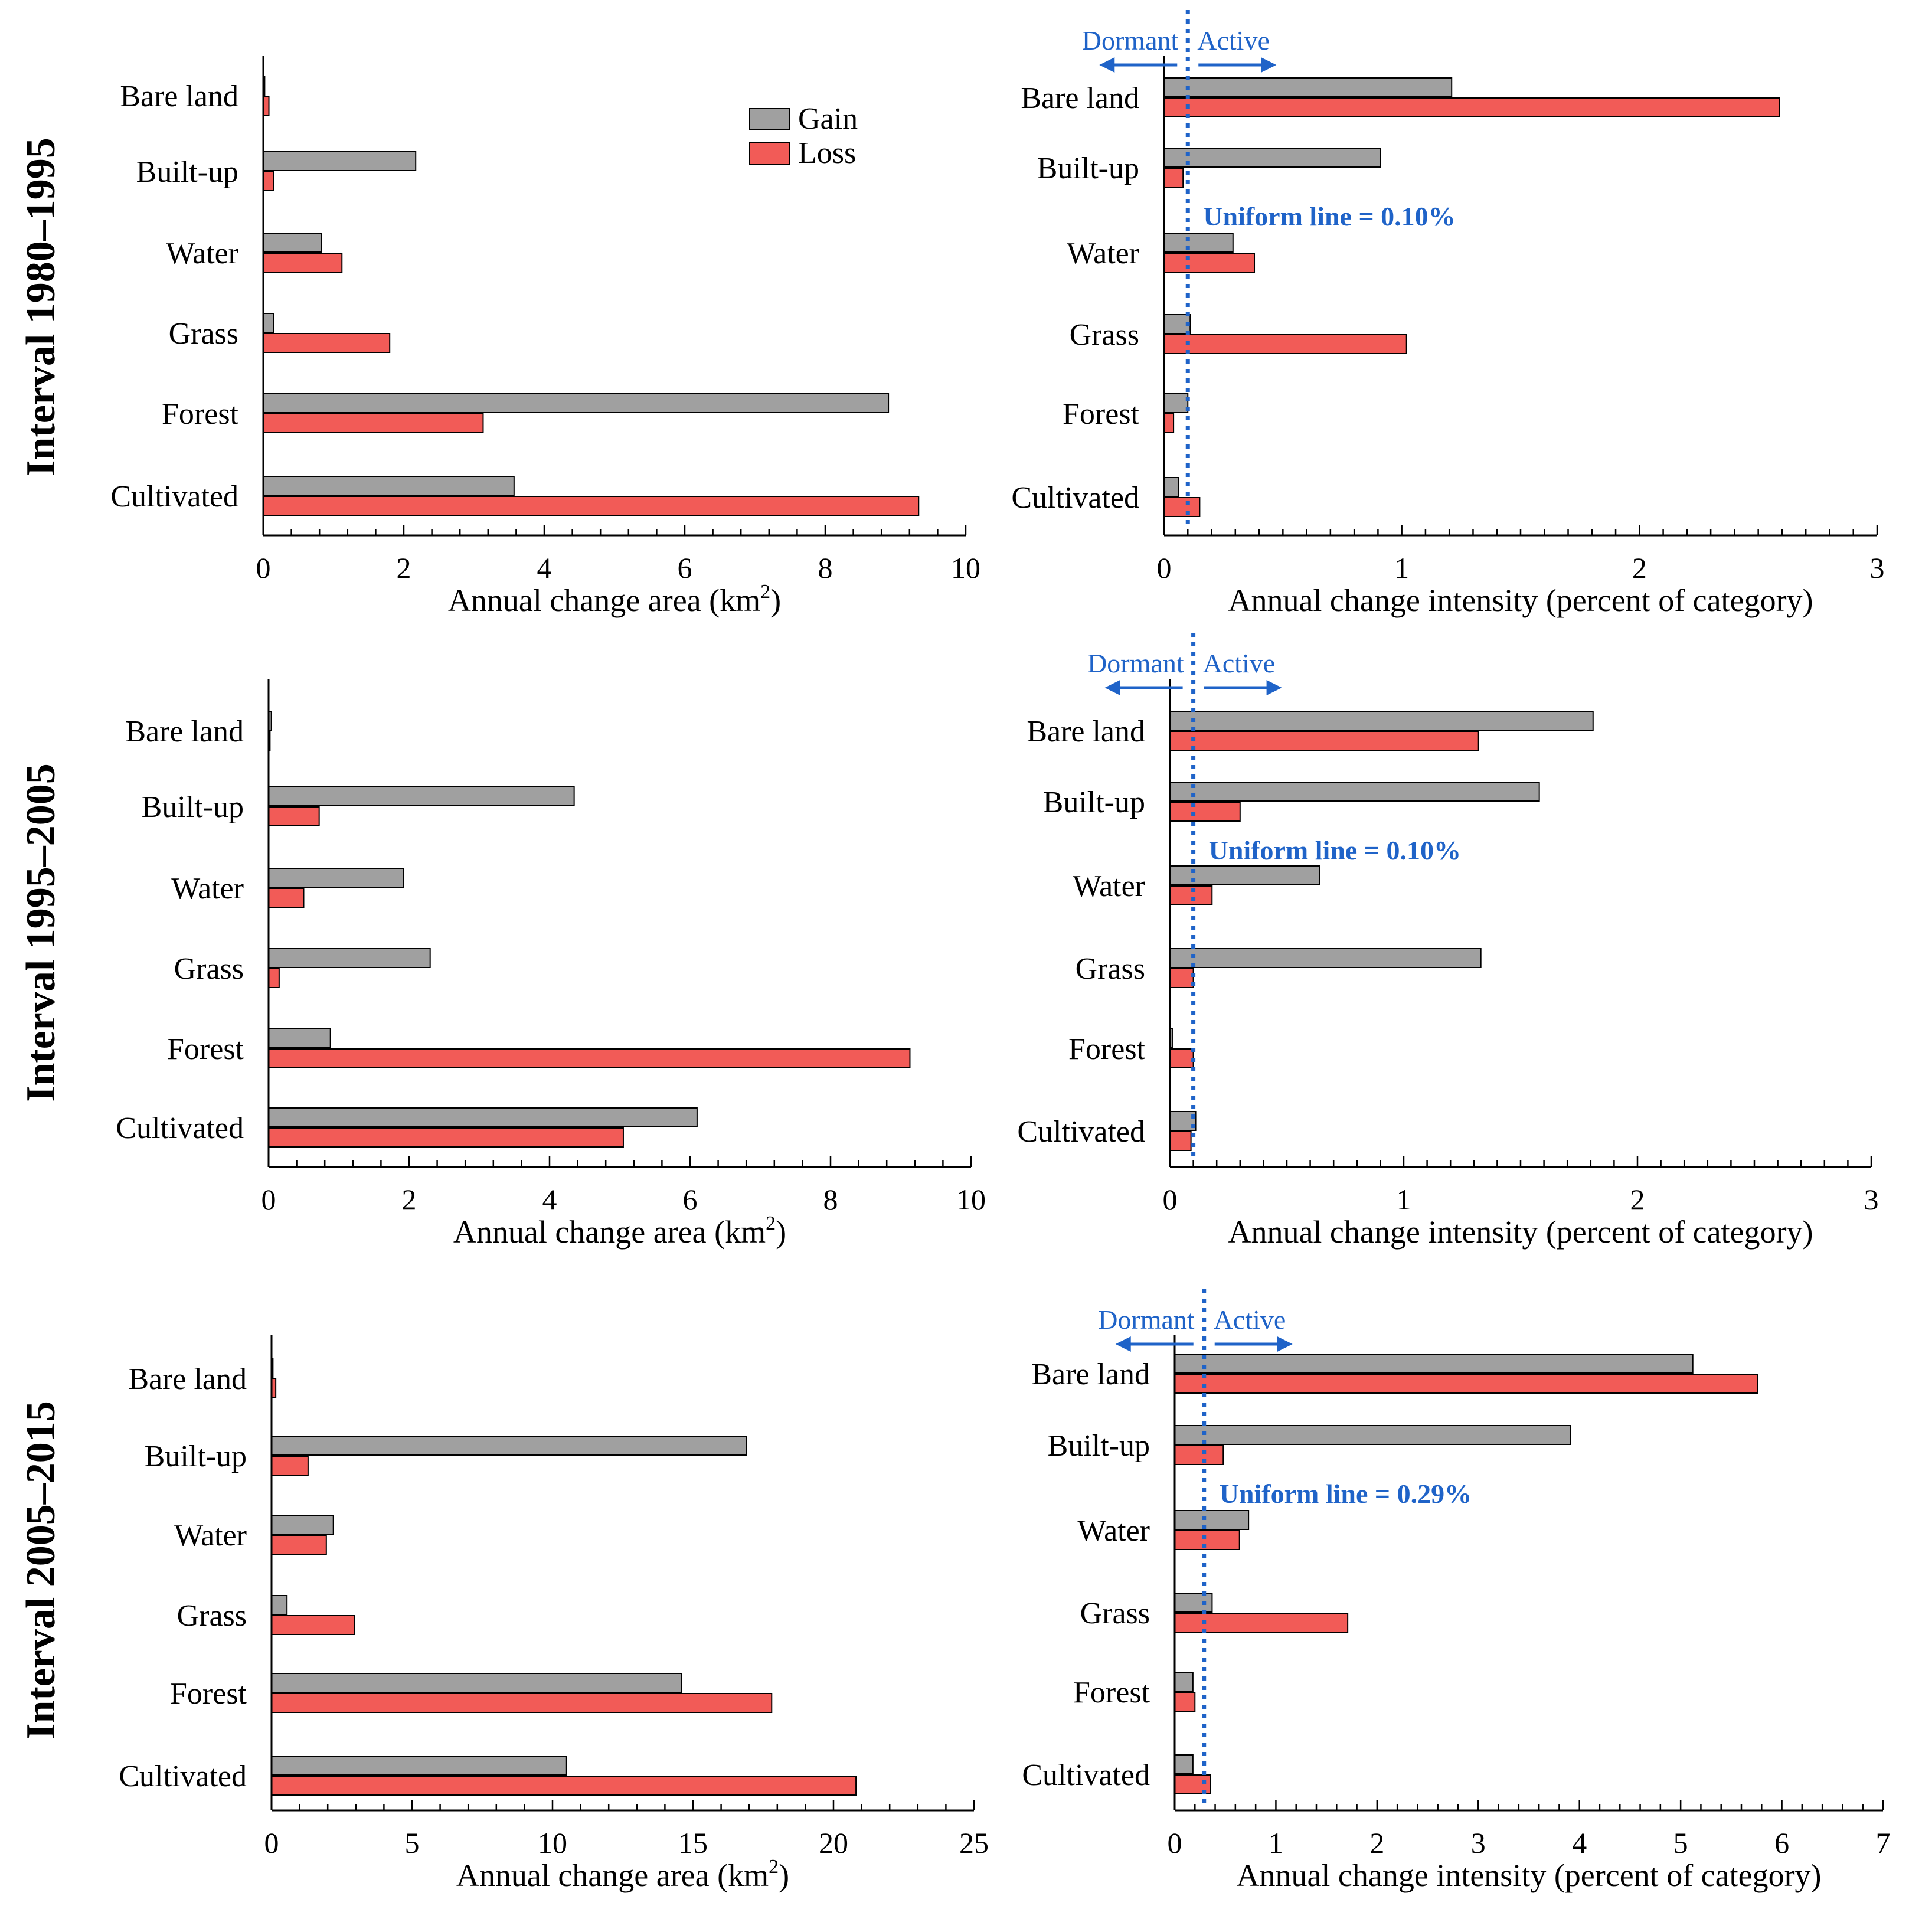  I want to click on uniform-line-label: Uniform line = 0.10%, so click(1335, 850).